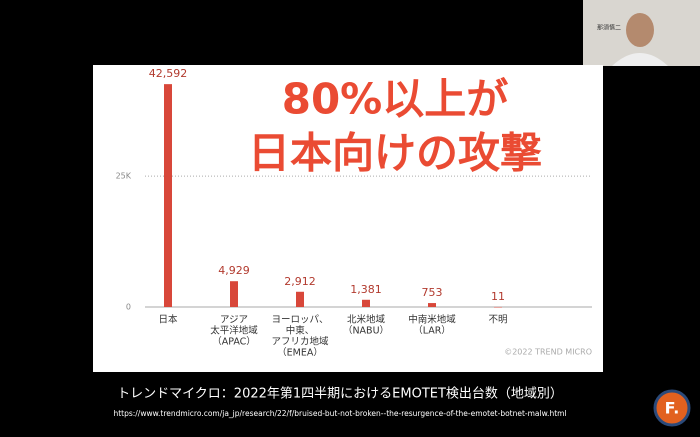  What do you see at coordinates (432, 331) in the screenshot?
I see `x-tick-label: （LAR）` at bounding box center [432, 331].